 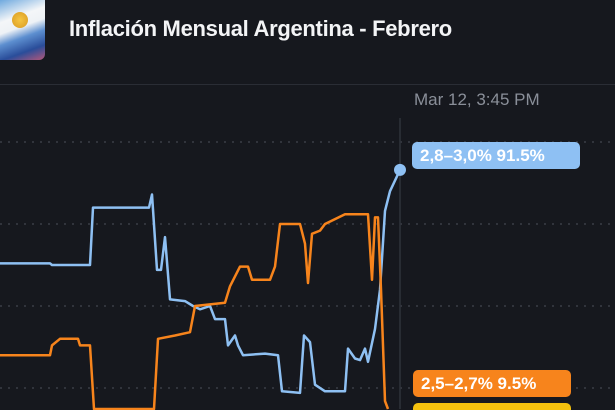 What do you see at coordinates (20, 20) in the screenshot?
I see `sun-of-may-icon` at bounding box center [20, 20].